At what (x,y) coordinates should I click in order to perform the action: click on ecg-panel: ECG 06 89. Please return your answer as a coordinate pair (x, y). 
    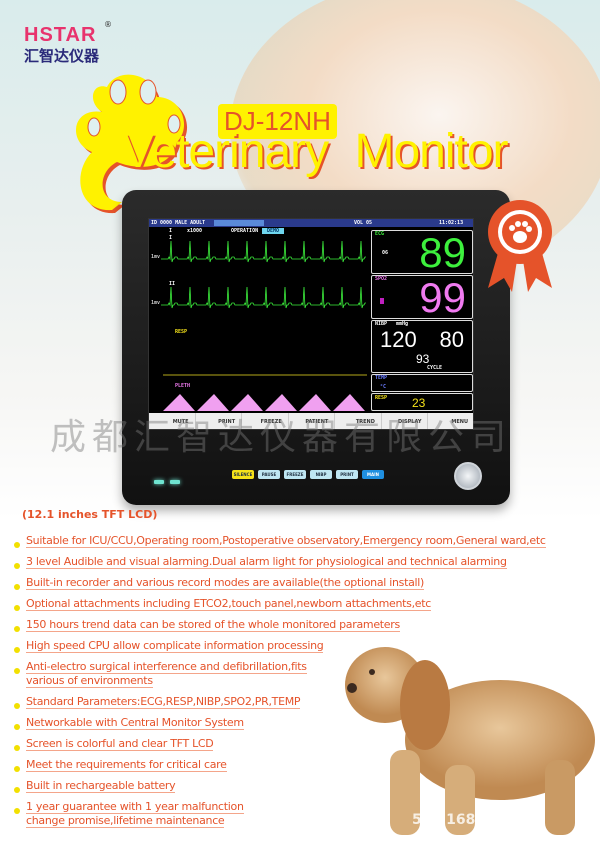
    Looking at the image, I should click on (422, 252).